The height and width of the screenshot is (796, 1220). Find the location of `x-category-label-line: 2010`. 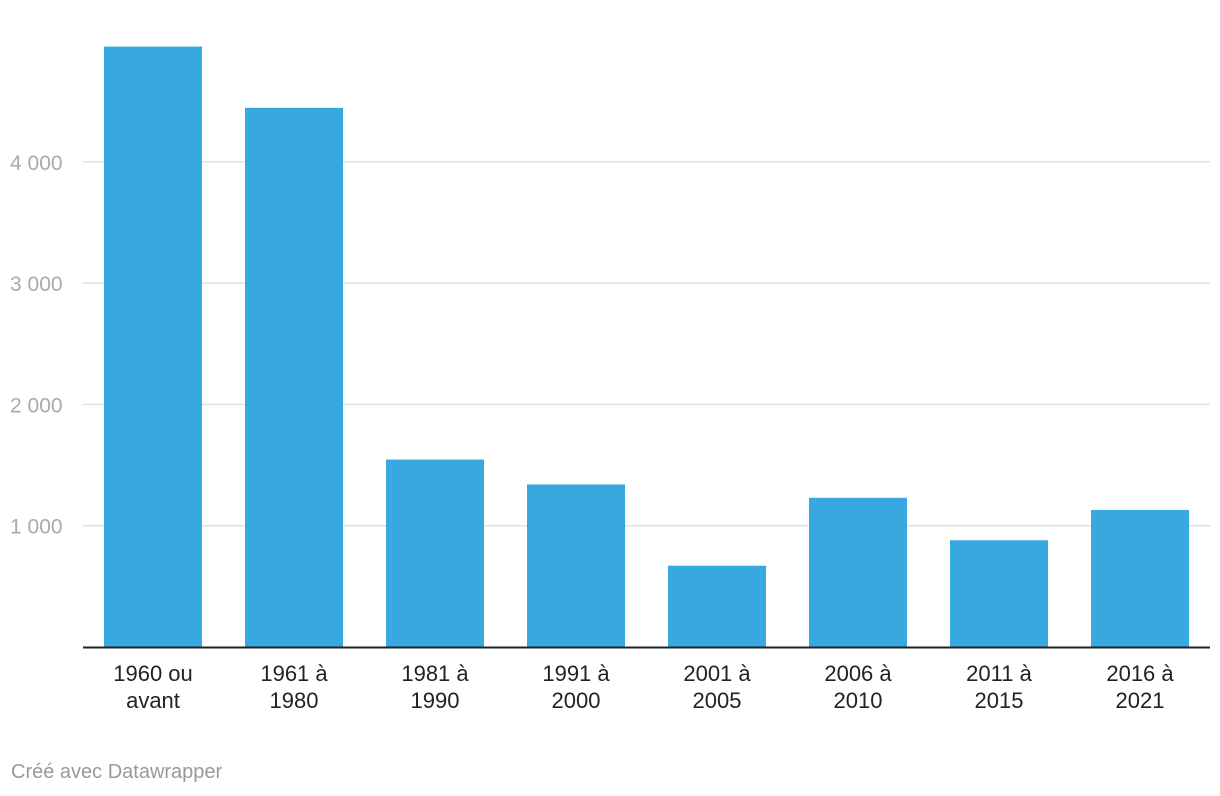

x-category-label-line: 2010 is located at coordinates (858, 700).